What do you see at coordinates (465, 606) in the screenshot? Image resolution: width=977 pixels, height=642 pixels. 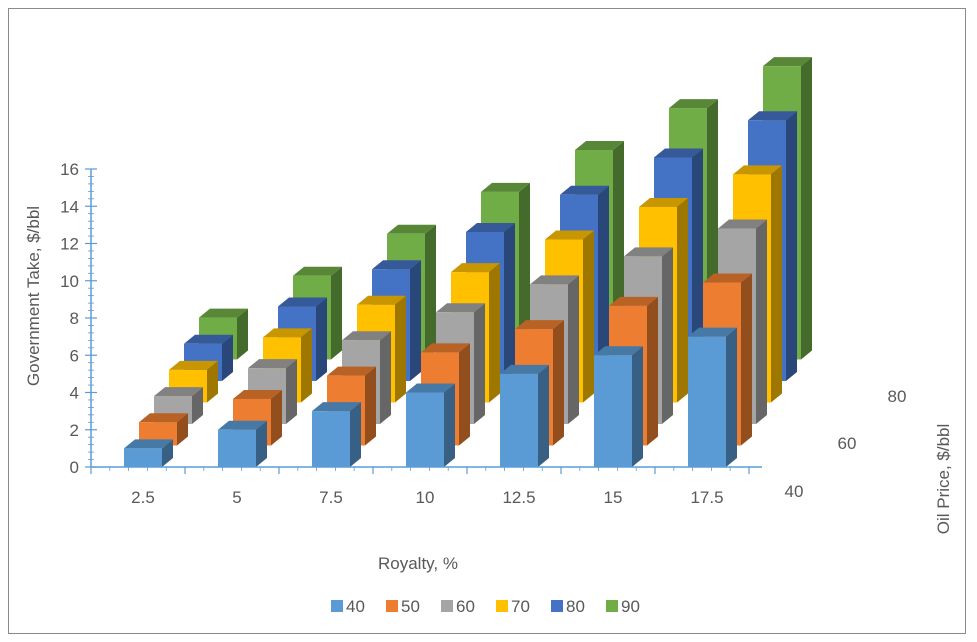 I see `legend-label: 60` at bounding box center [465, 606].